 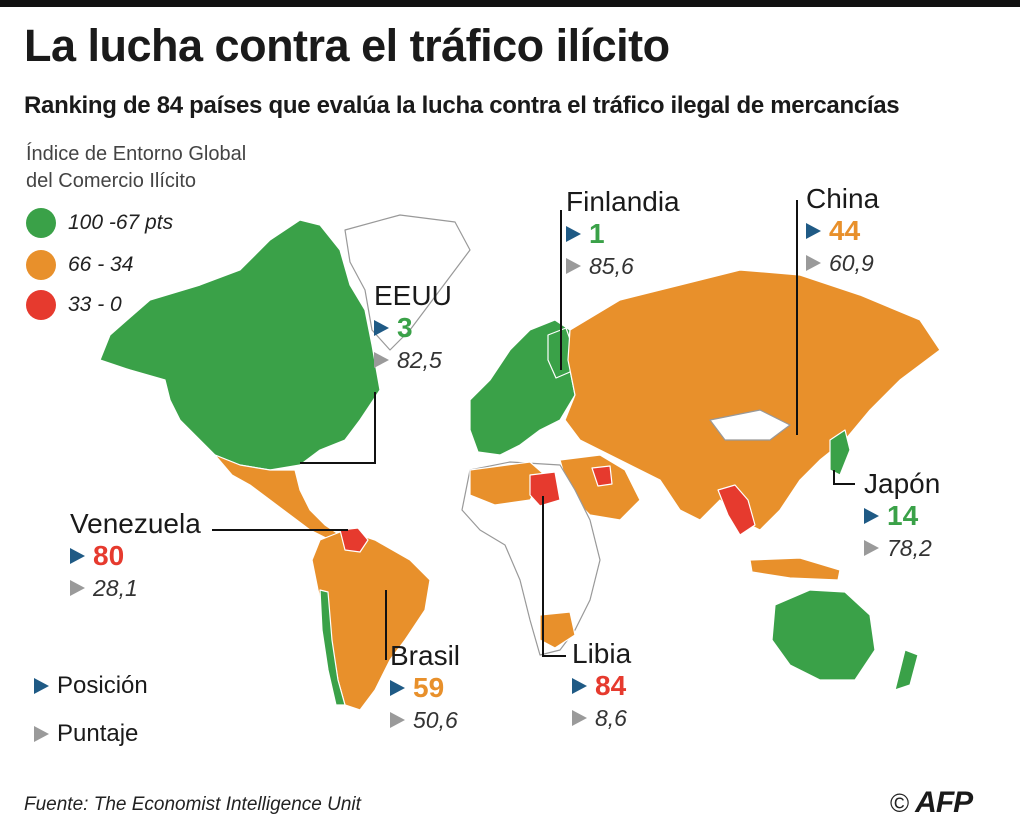 I want to click on north-africa-shape, so click(x=507, y=483).